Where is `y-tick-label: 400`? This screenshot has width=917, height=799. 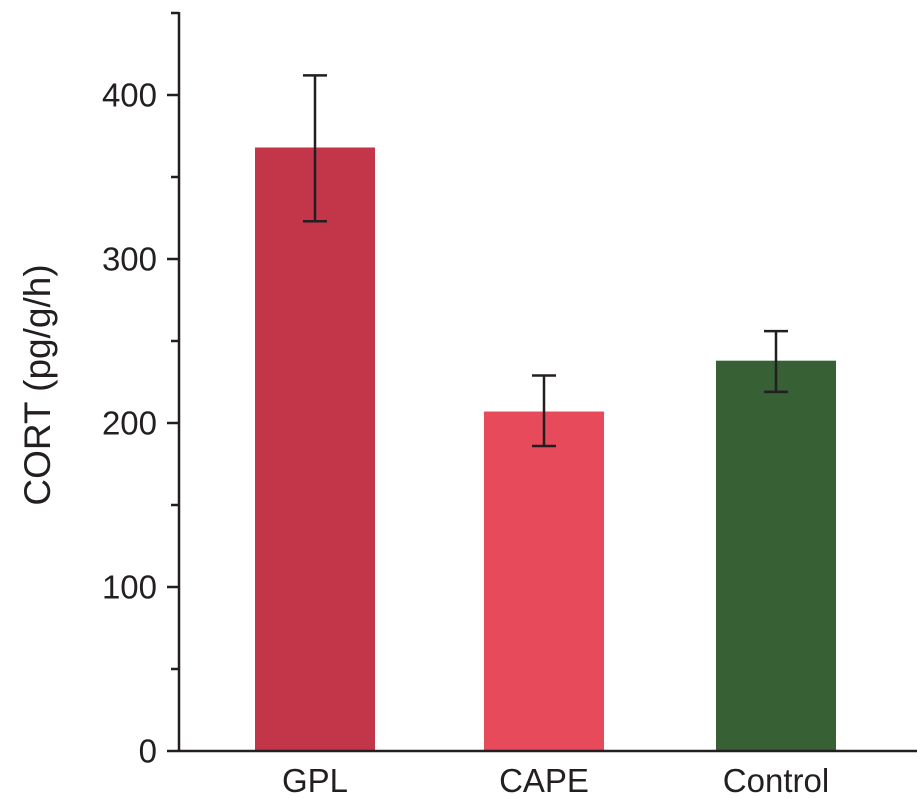
y-tick-label: 400 is located at coordinates (129, 95).